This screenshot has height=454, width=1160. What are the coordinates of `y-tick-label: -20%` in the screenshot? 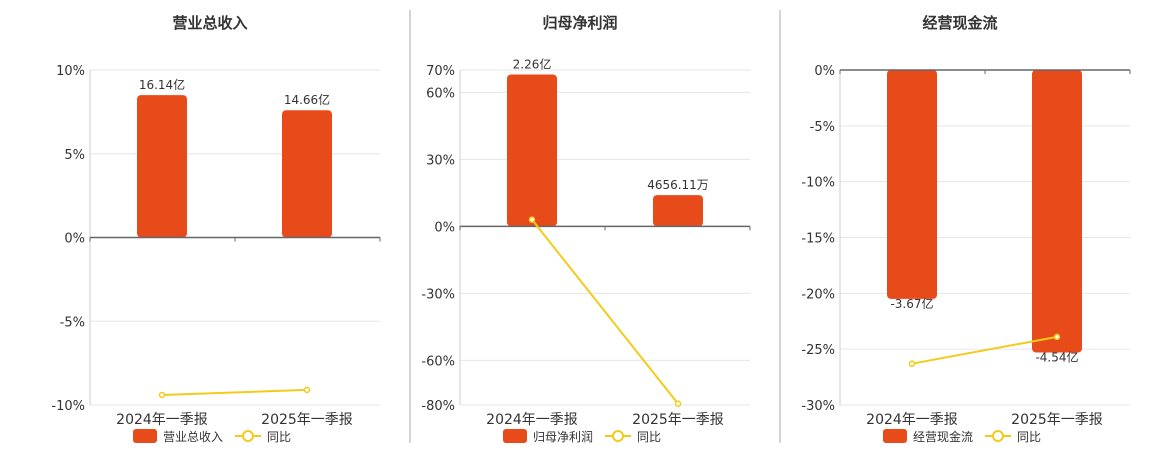 It's located at (818, 294).